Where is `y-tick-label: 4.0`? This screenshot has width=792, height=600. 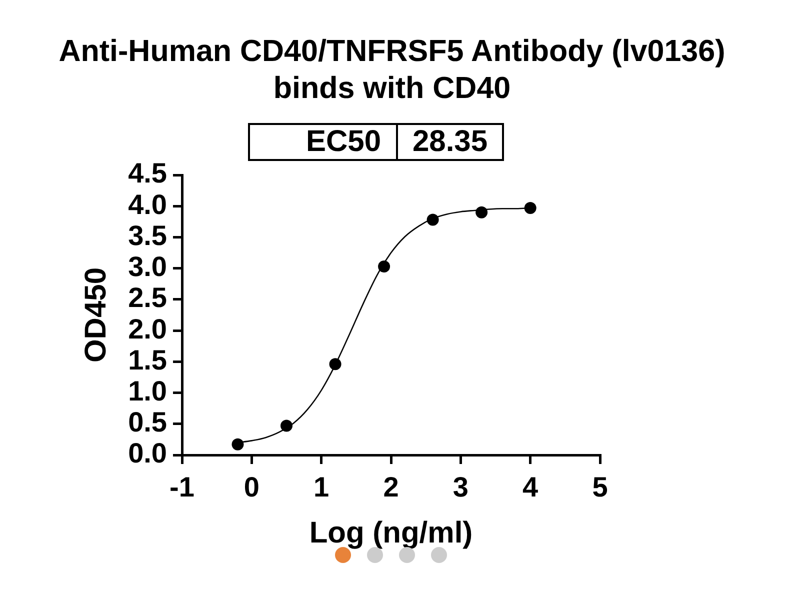 y-tick-label: 4.0 is located at coordinates (147, 204).